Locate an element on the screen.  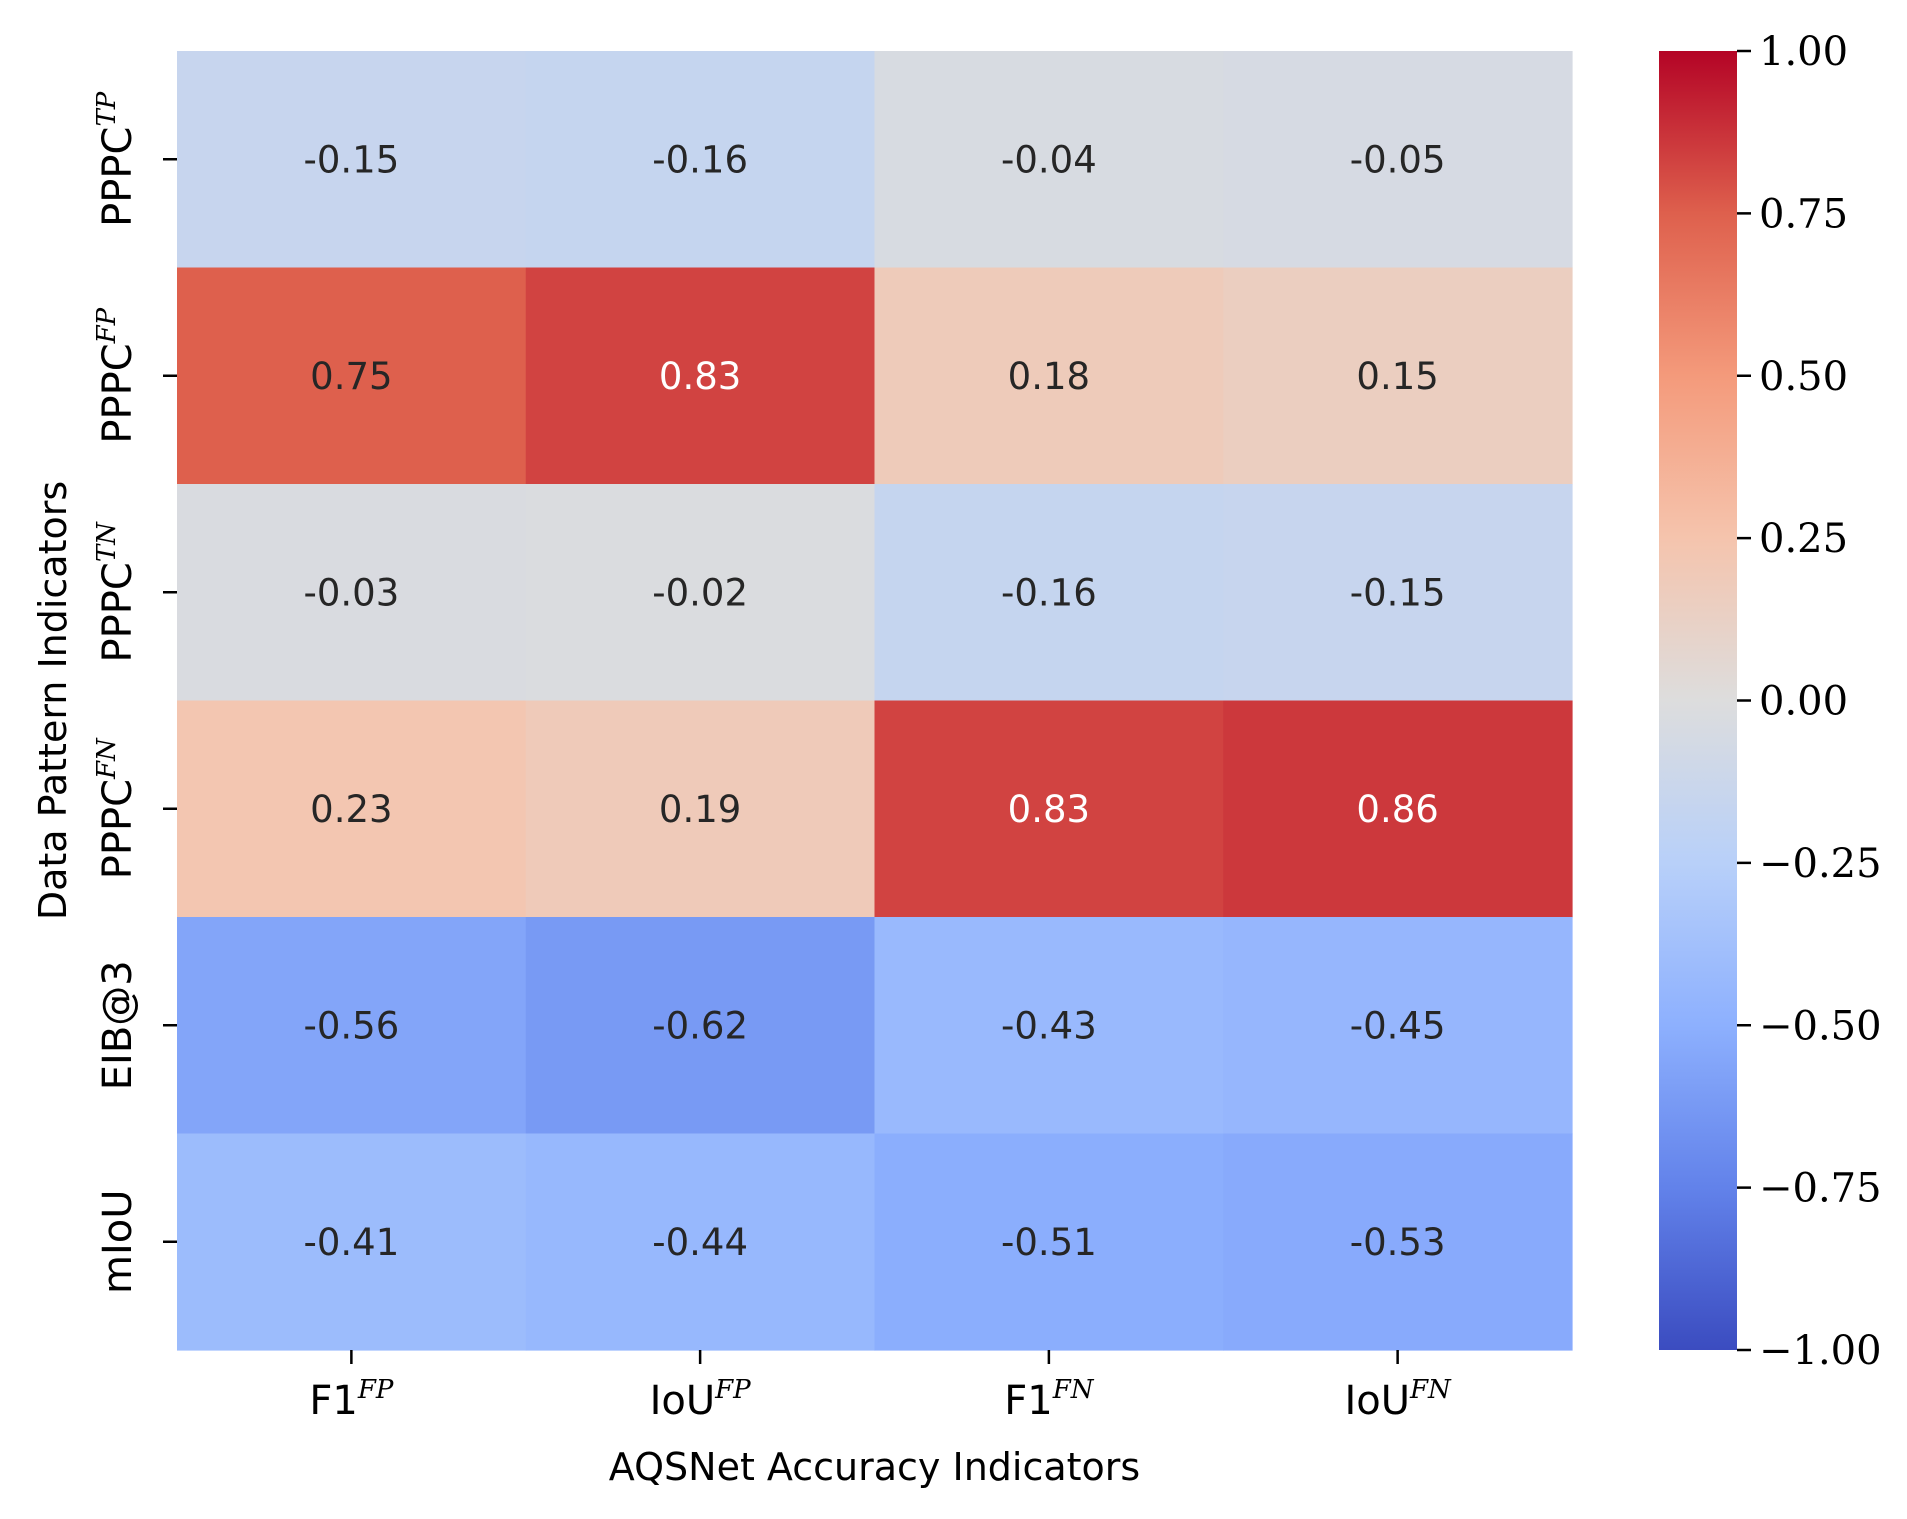
x-axis: F1FP IoUFP F1FN IoUFN is located at coordinates (880, 1387).